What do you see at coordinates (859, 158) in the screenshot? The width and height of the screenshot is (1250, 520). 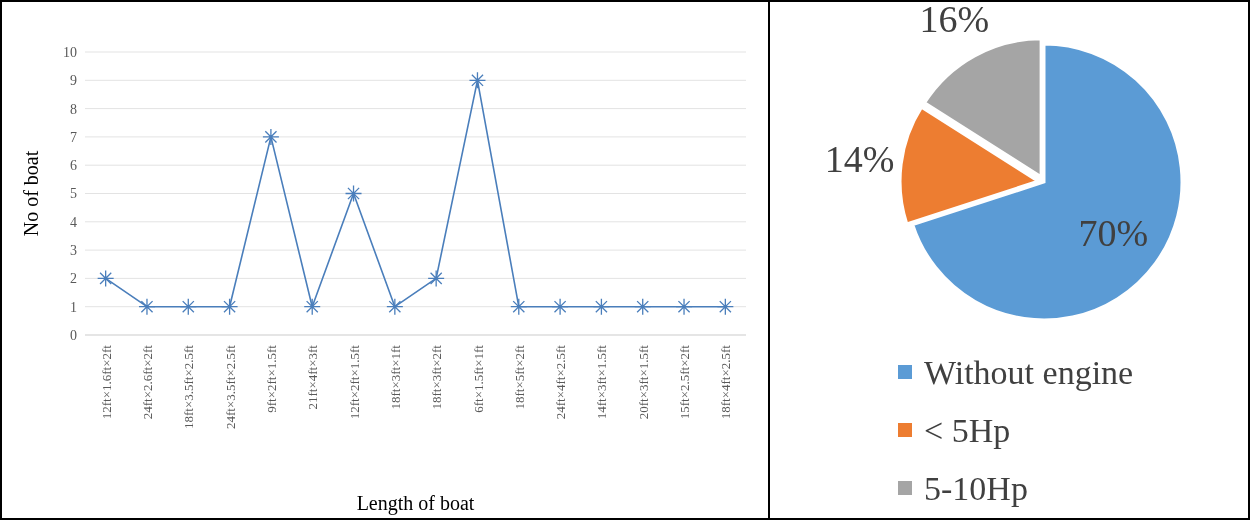 I see `data-label: 14%` at bounding box center [859, 158].